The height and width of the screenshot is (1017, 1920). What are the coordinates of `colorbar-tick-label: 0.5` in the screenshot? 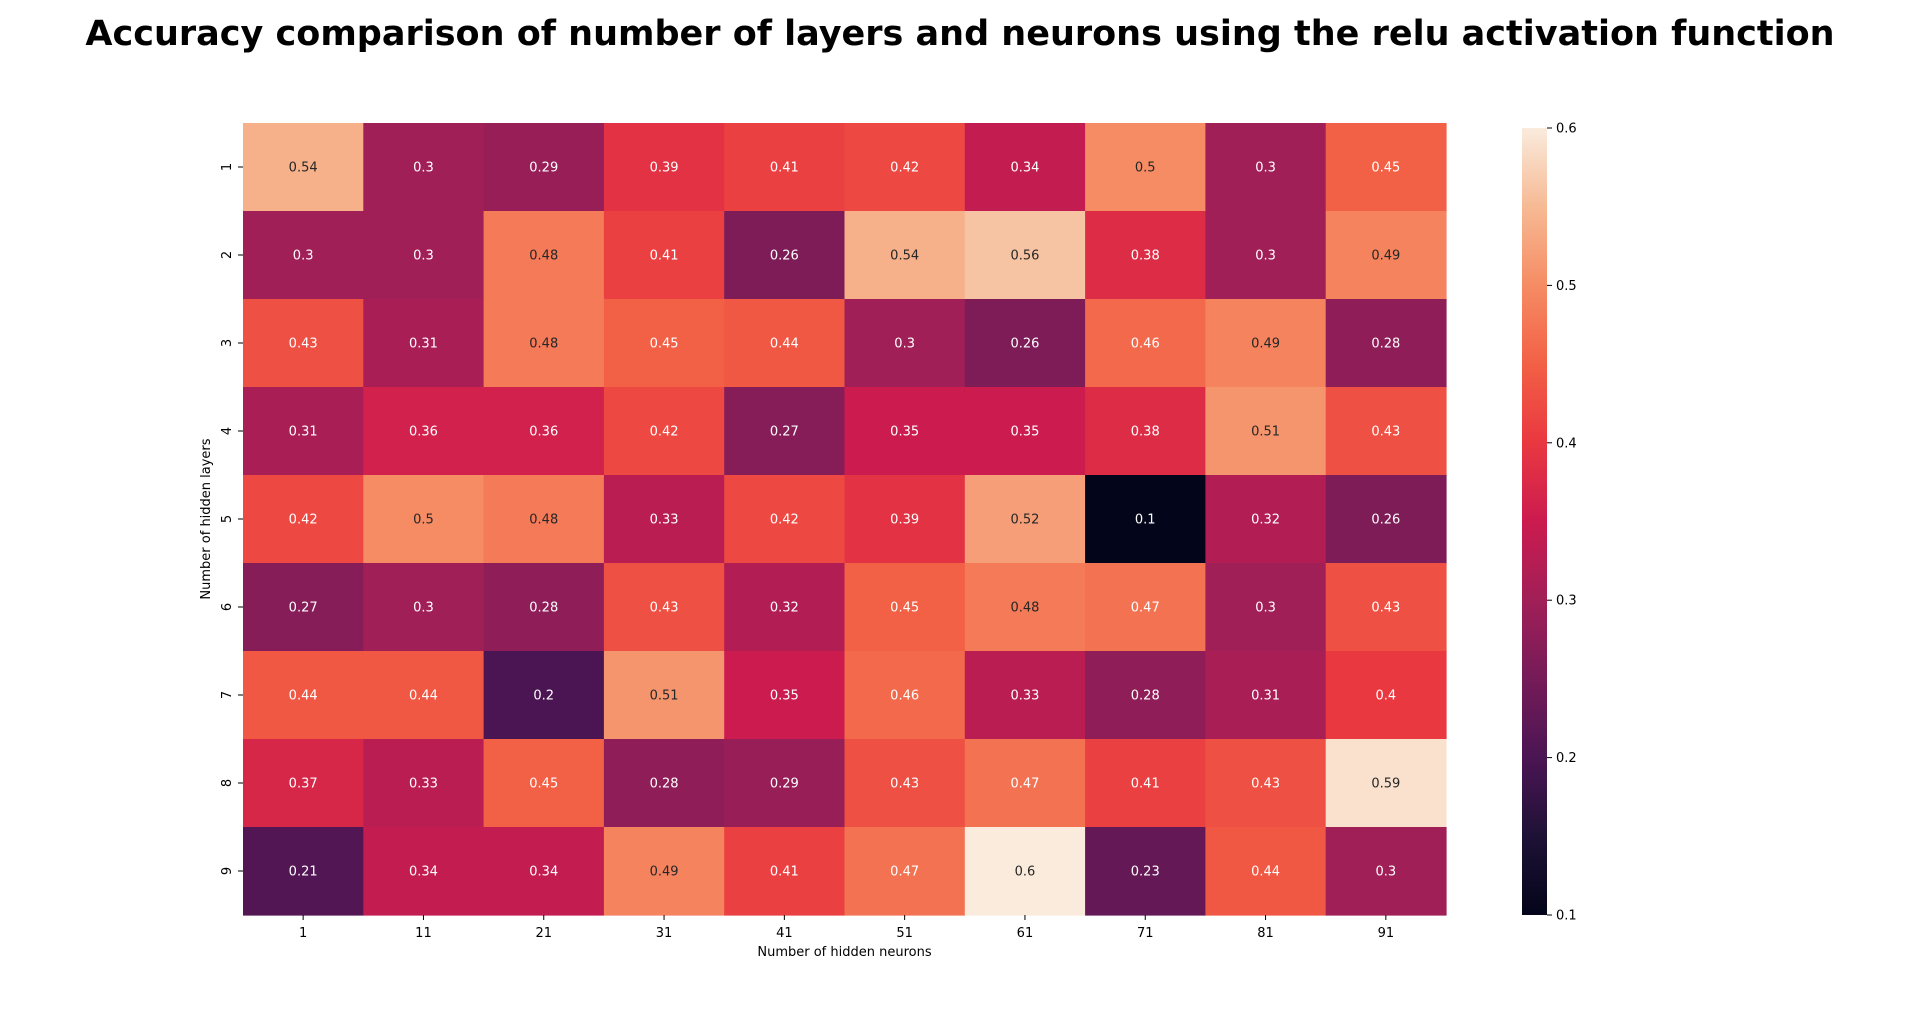 It's located at (1566, 286).